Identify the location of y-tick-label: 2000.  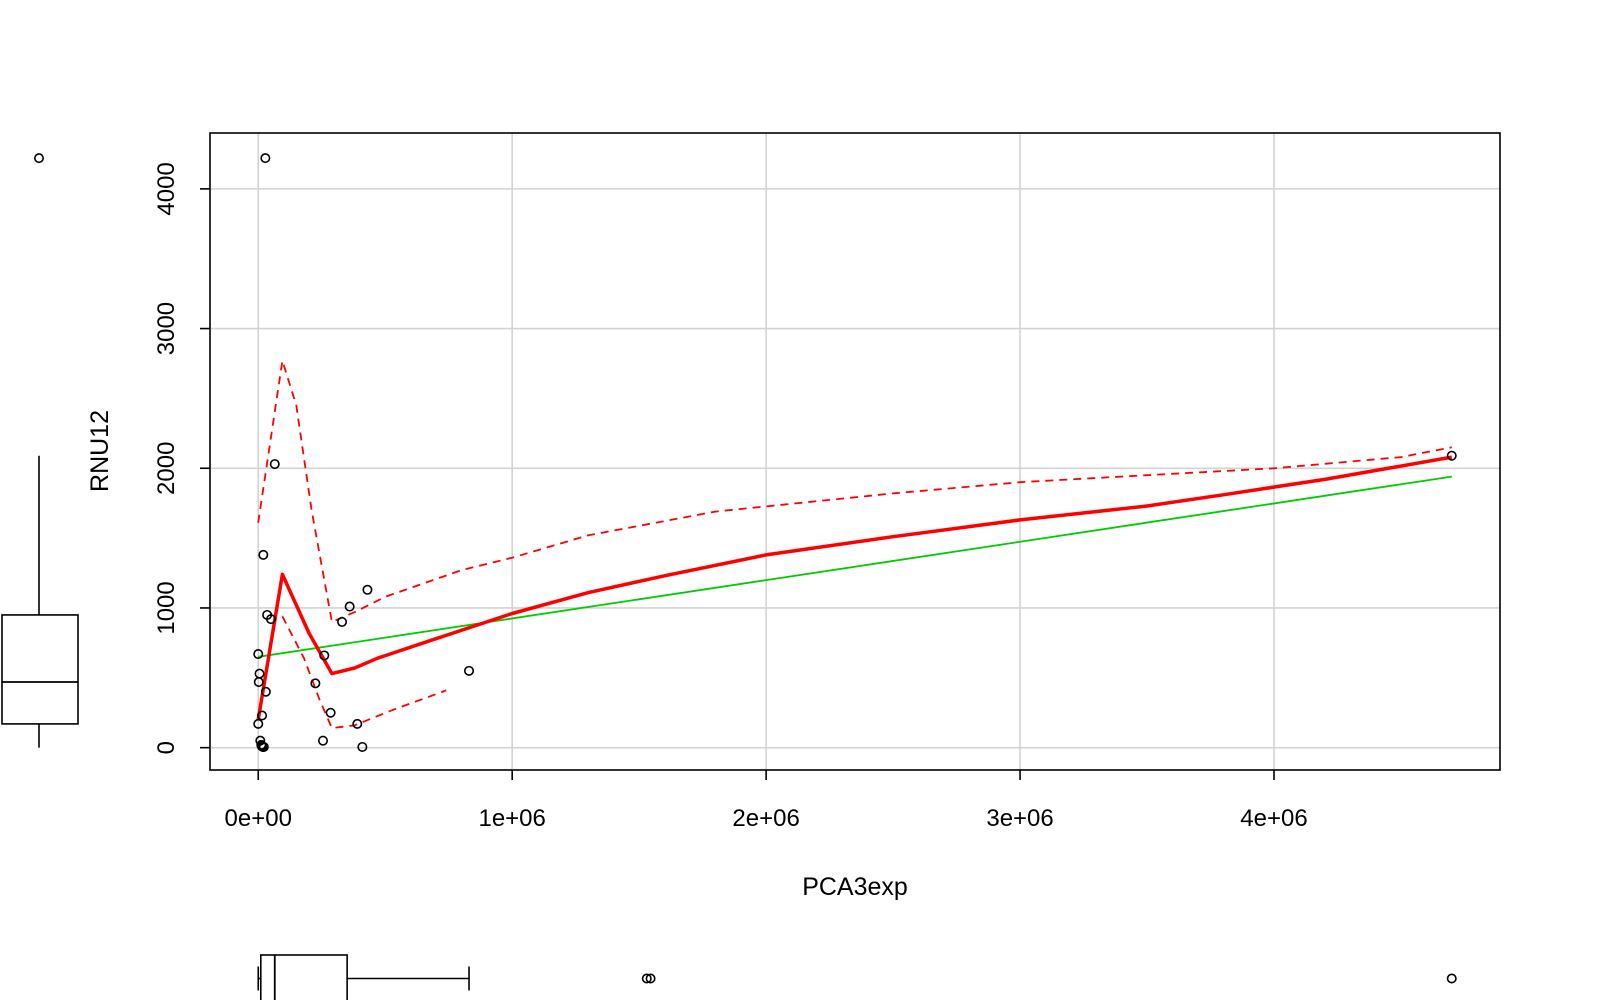
(166, 468).